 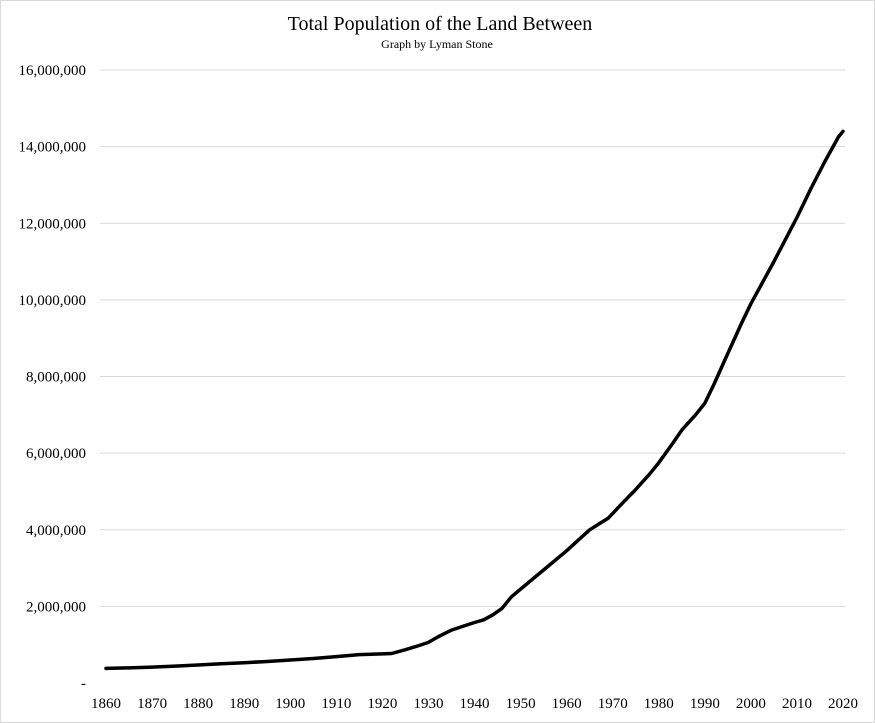 I want to click on x-tick-label: 2010, so click(x=797, y=704).